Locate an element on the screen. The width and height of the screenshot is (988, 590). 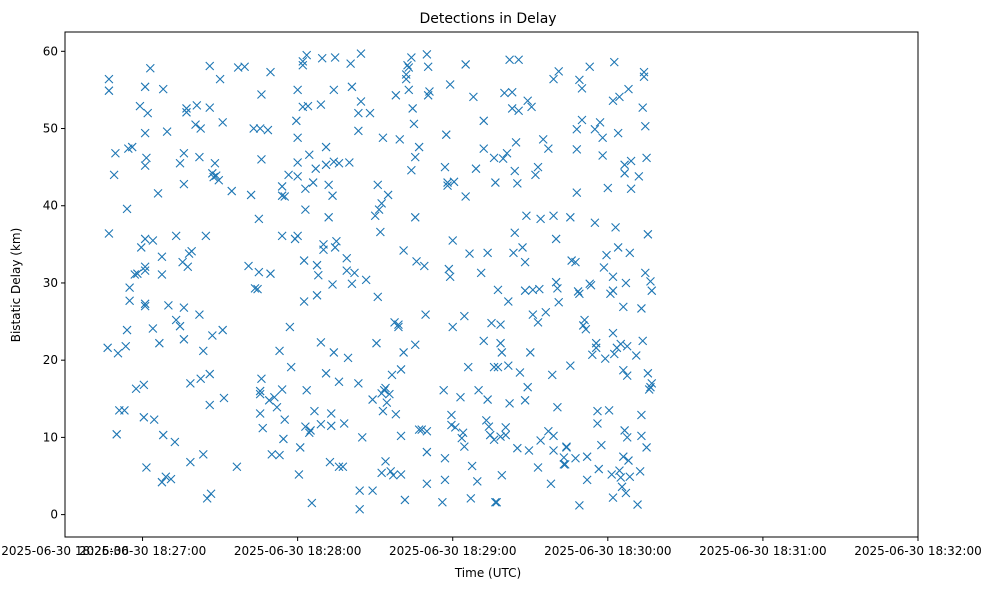
x-tick-label: 2025-06-30 18:31:00 is located at coordinates (762, 551).